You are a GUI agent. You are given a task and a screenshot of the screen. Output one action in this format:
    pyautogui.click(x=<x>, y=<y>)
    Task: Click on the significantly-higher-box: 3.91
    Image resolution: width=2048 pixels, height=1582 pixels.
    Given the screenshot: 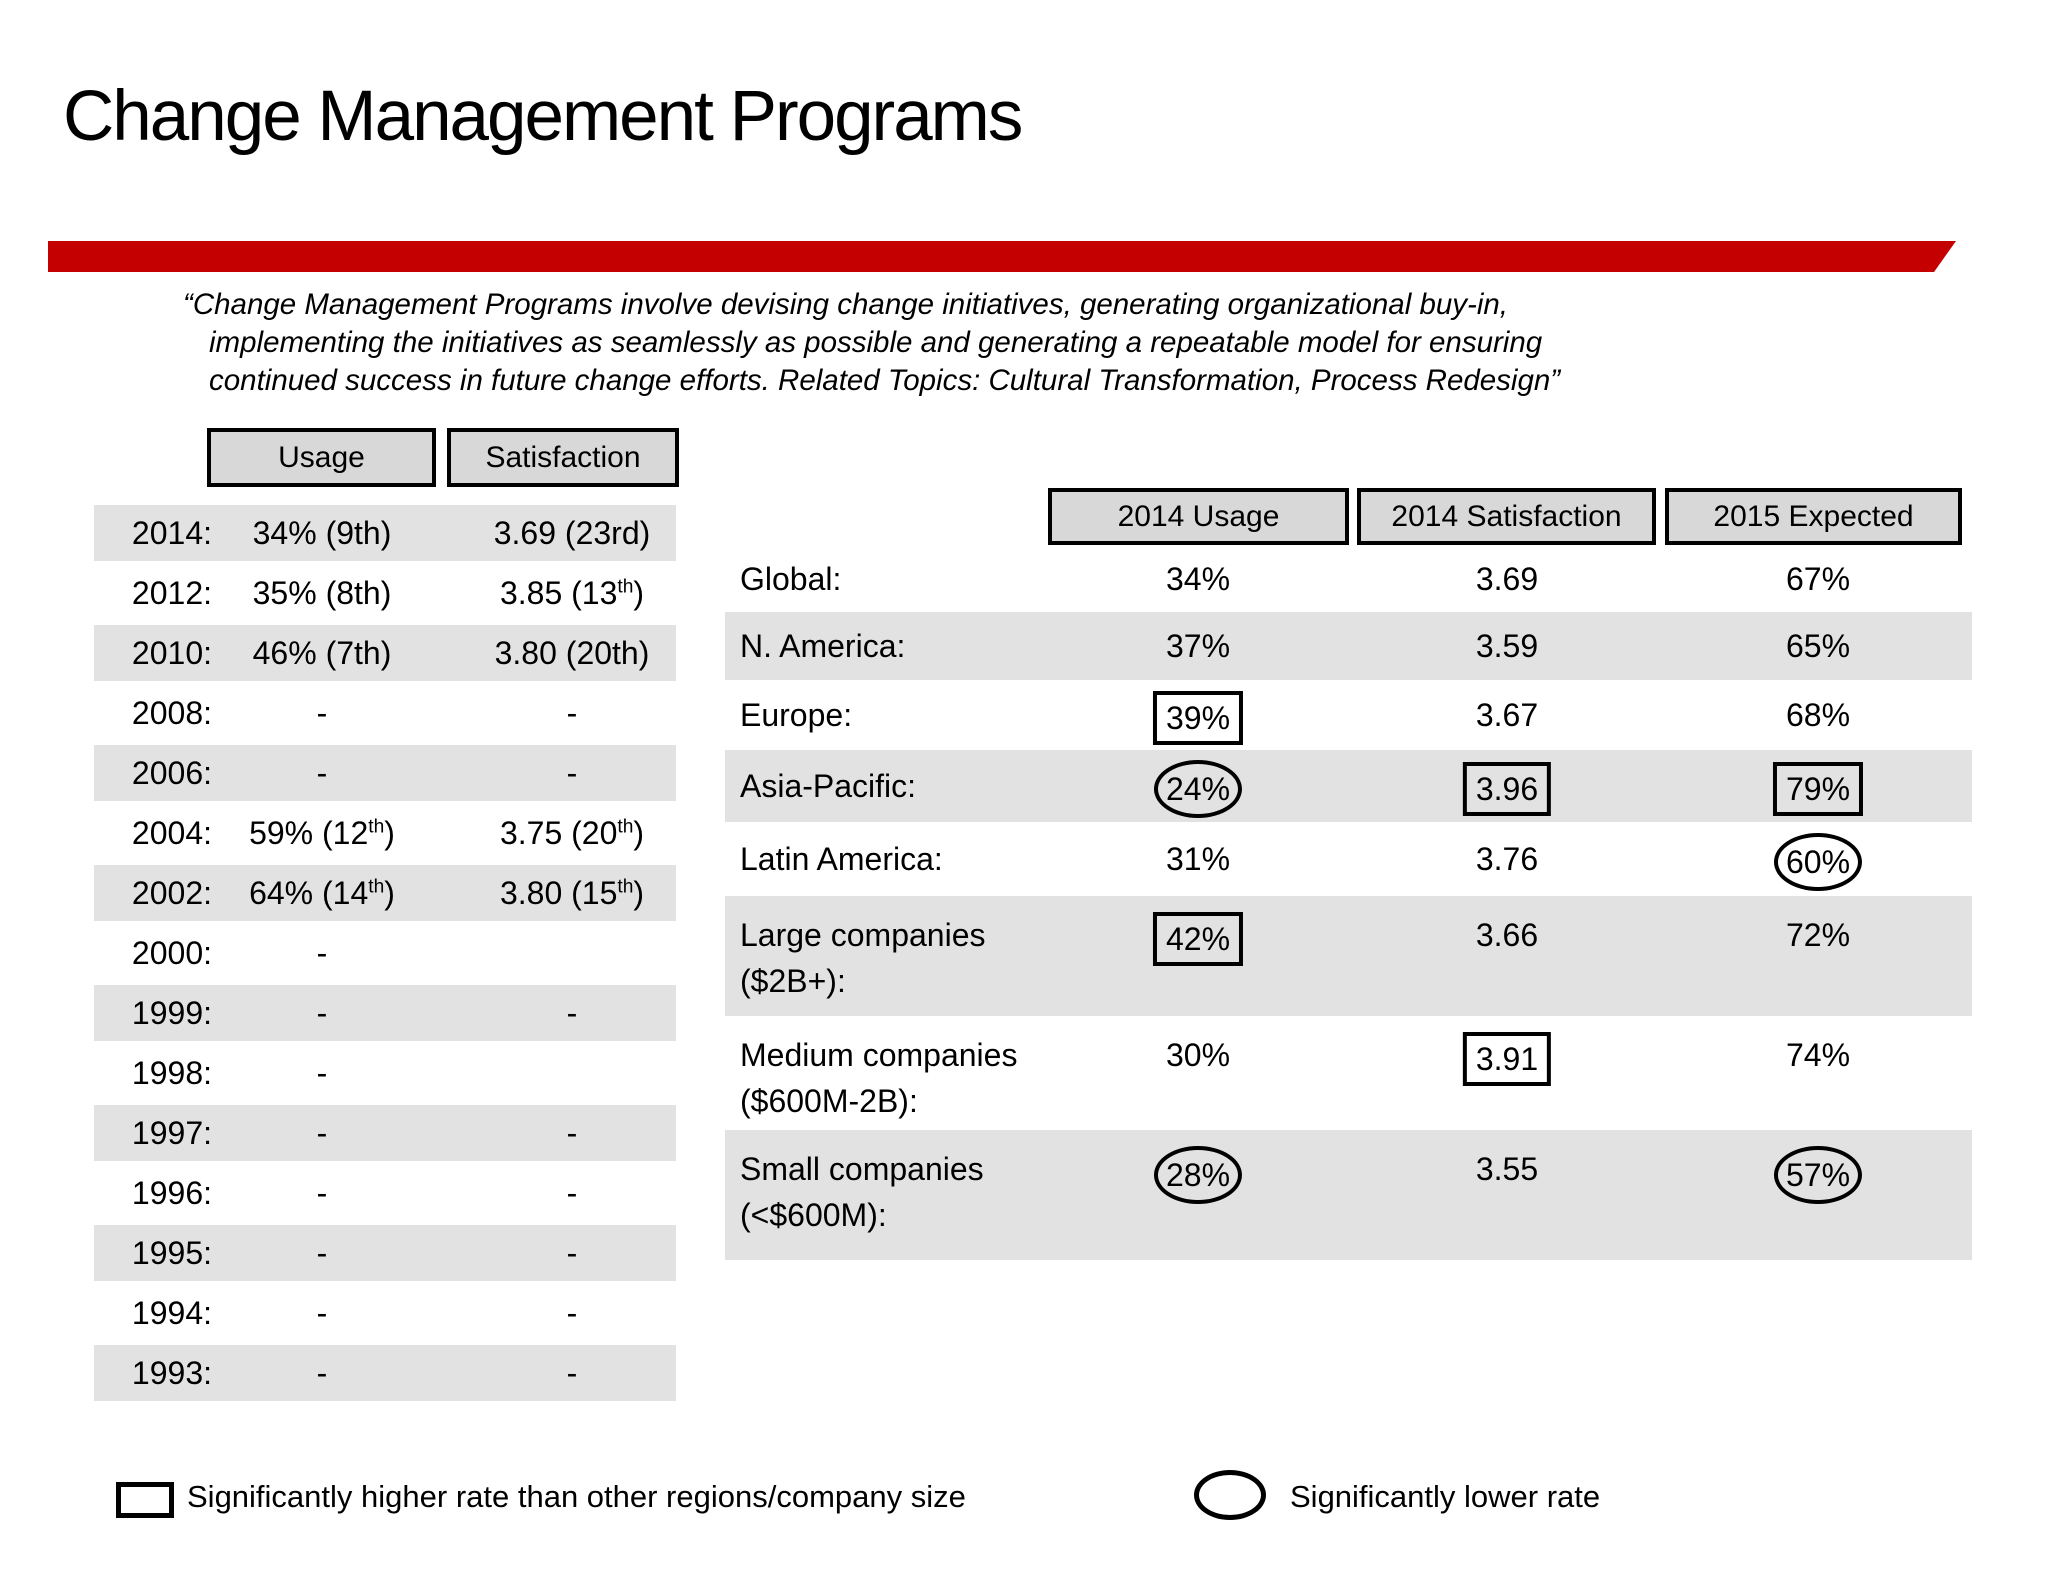 What is the action you would take?
    pyautogui.click(x=1507, y=1059)
    